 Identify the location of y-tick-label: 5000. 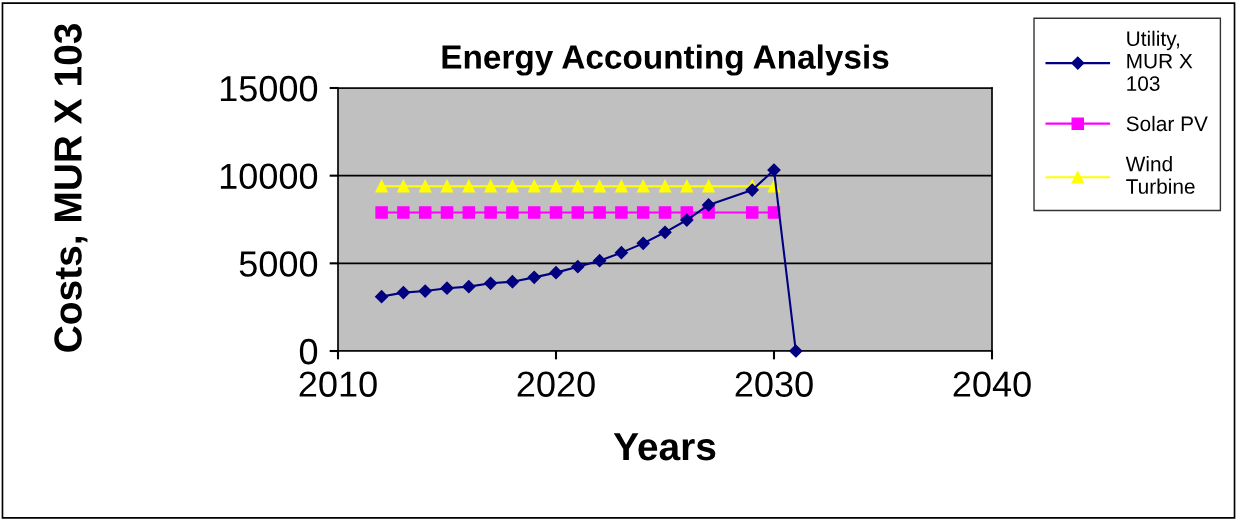
(278, 264).